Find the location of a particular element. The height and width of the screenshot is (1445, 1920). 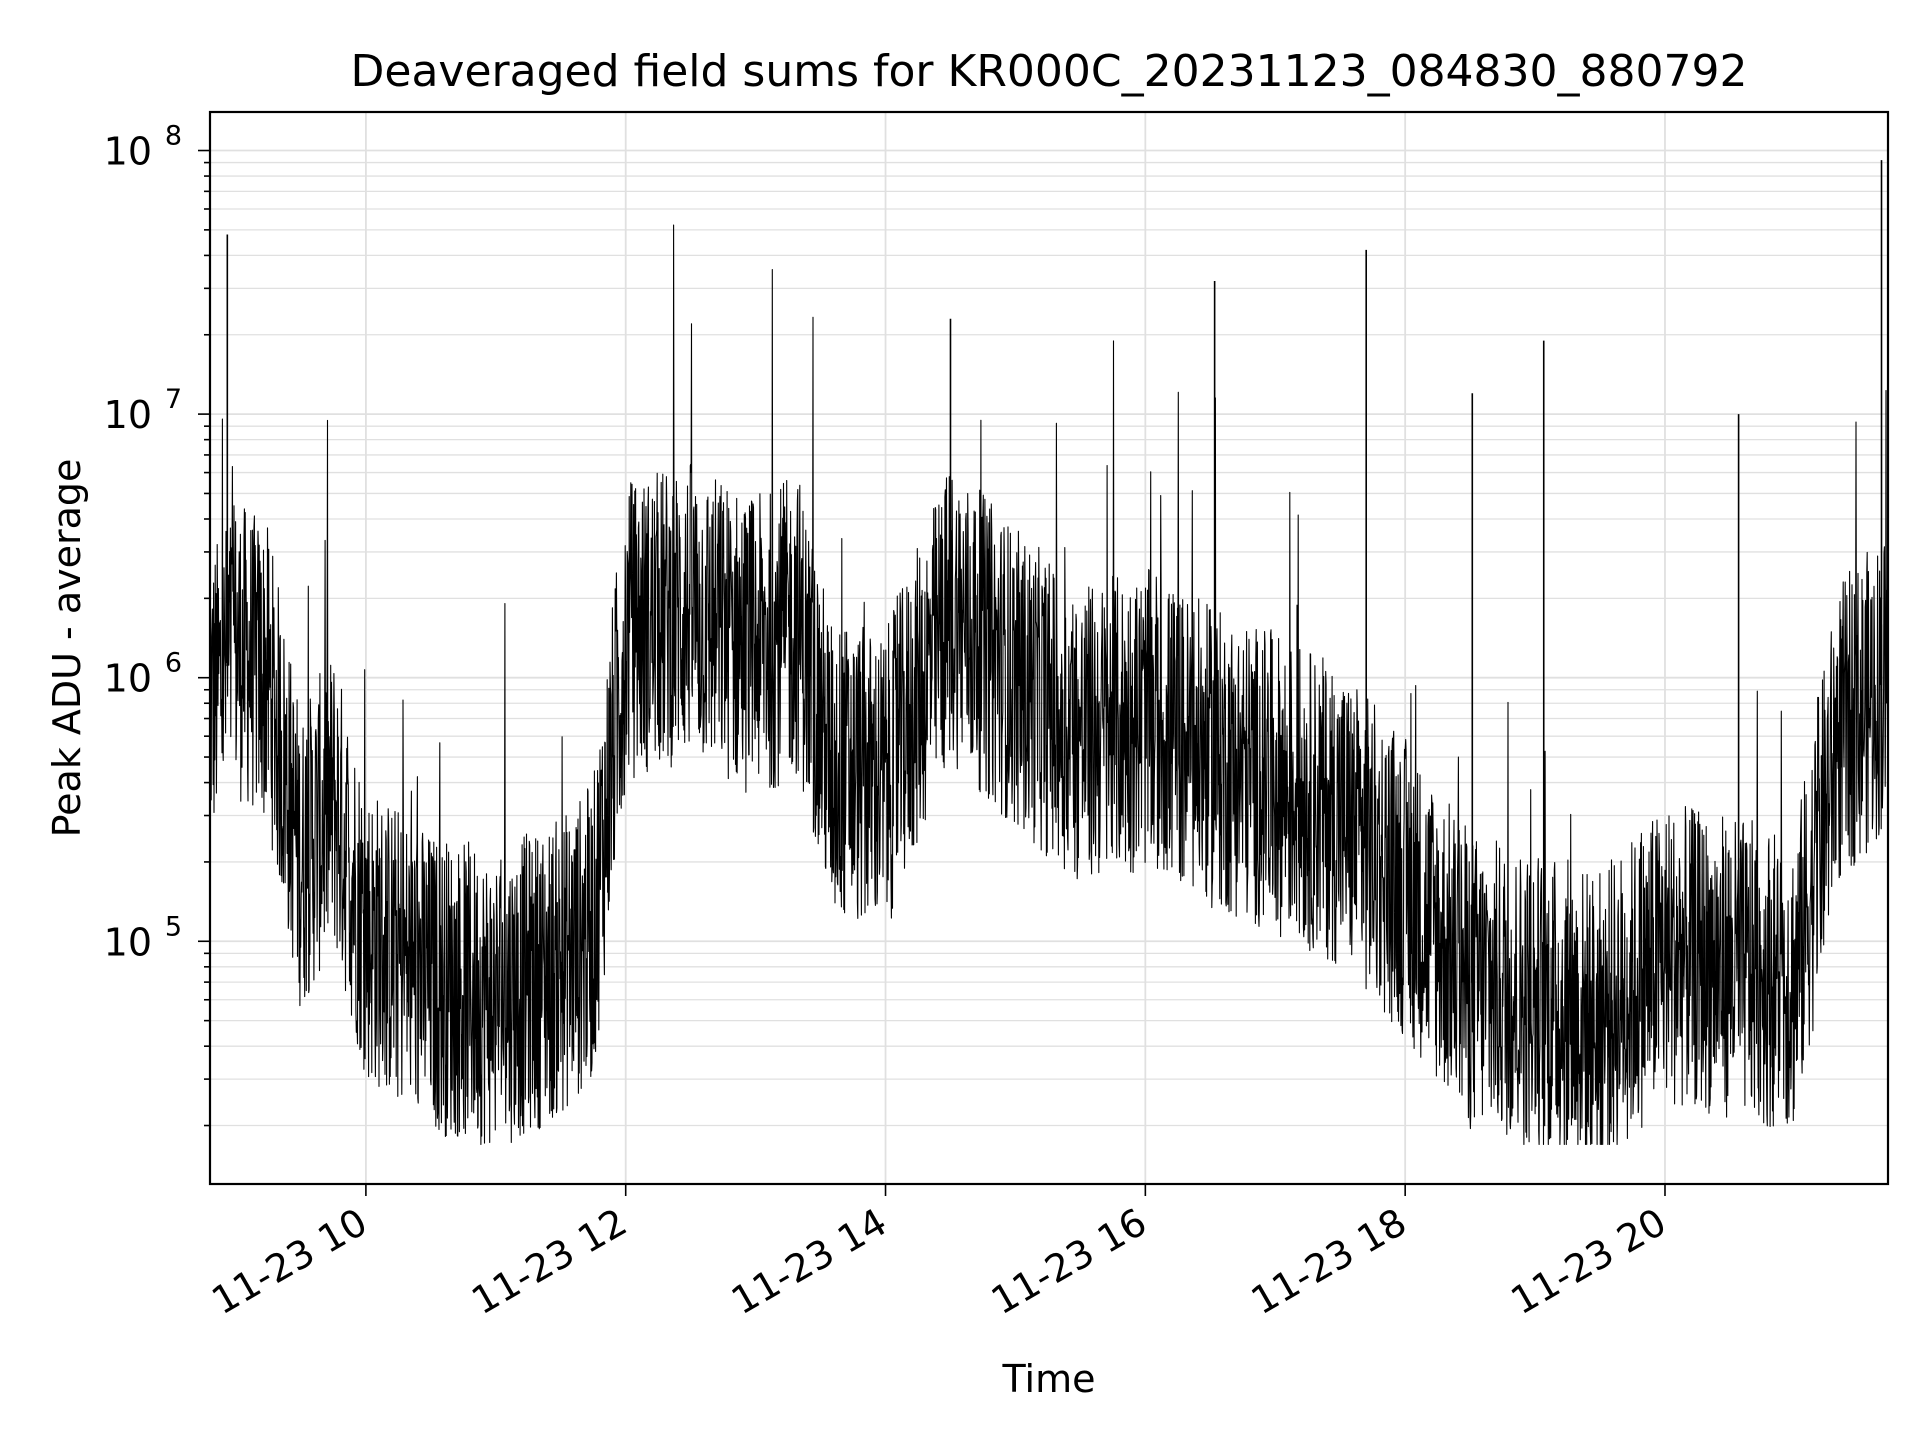

y-tick-exponent: 7 is located at coordinates (173, 399).